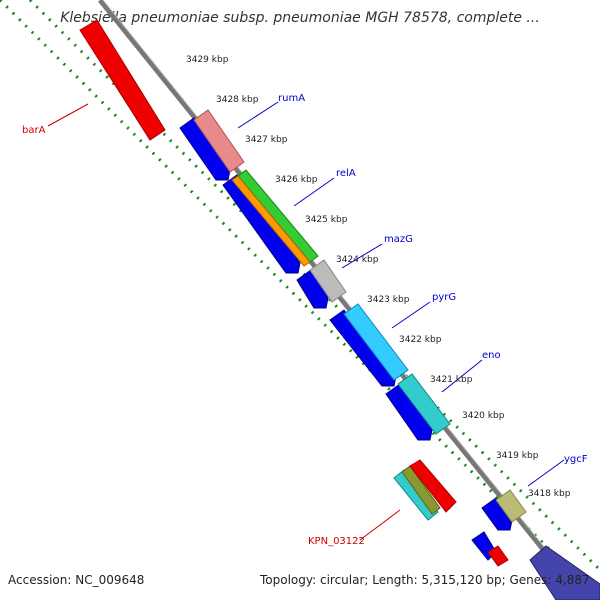 The image size is (600, 600). I want to click on leader-mazG, so click(362, 256).